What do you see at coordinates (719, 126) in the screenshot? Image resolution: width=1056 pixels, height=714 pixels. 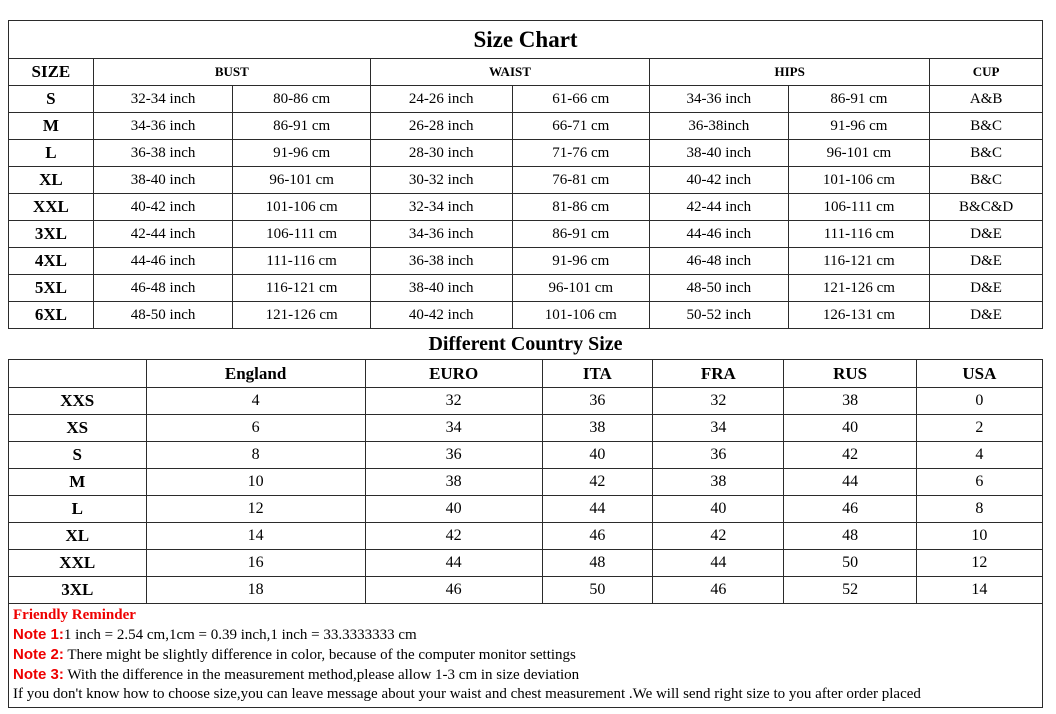 I see `cell-hips_inch: 36-38inch` at bounding box center [719, 126].